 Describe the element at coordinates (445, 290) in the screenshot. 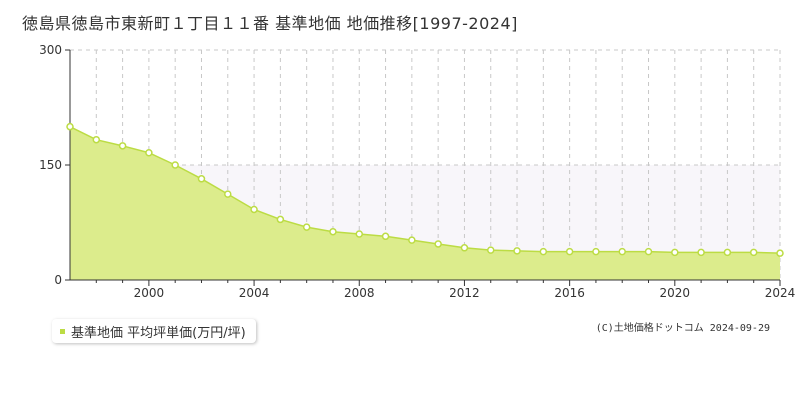

I see `x-ticks: 2000 2004 2008 2012 2016 2020 2024` at that location.